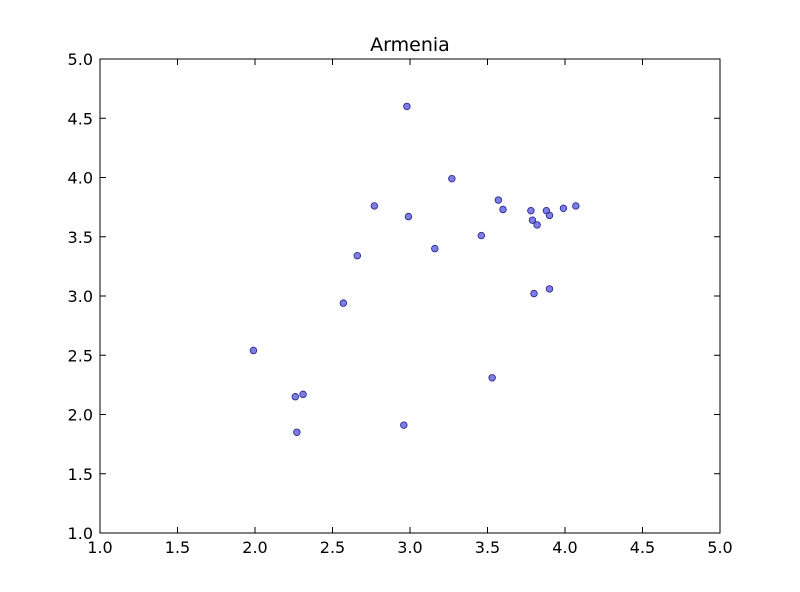 This screenshot has height=592, width=800. Describe the element at coordinates (487, 547) in the screenshot. I see `x-tick-label: 3.5` at that location.